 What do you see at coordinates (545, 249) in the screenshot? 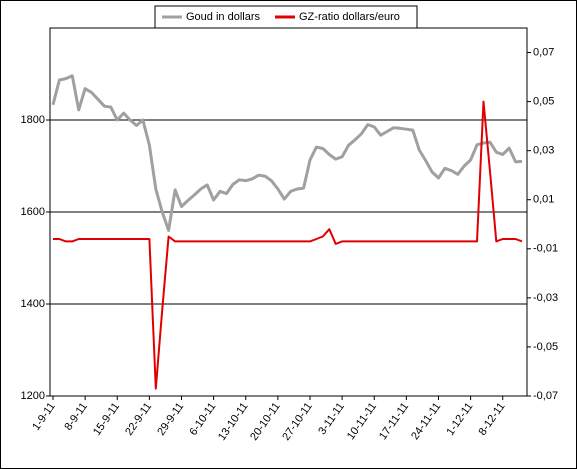
I see `y2-tick-label: -0,01` at bounding box center [545, 249].